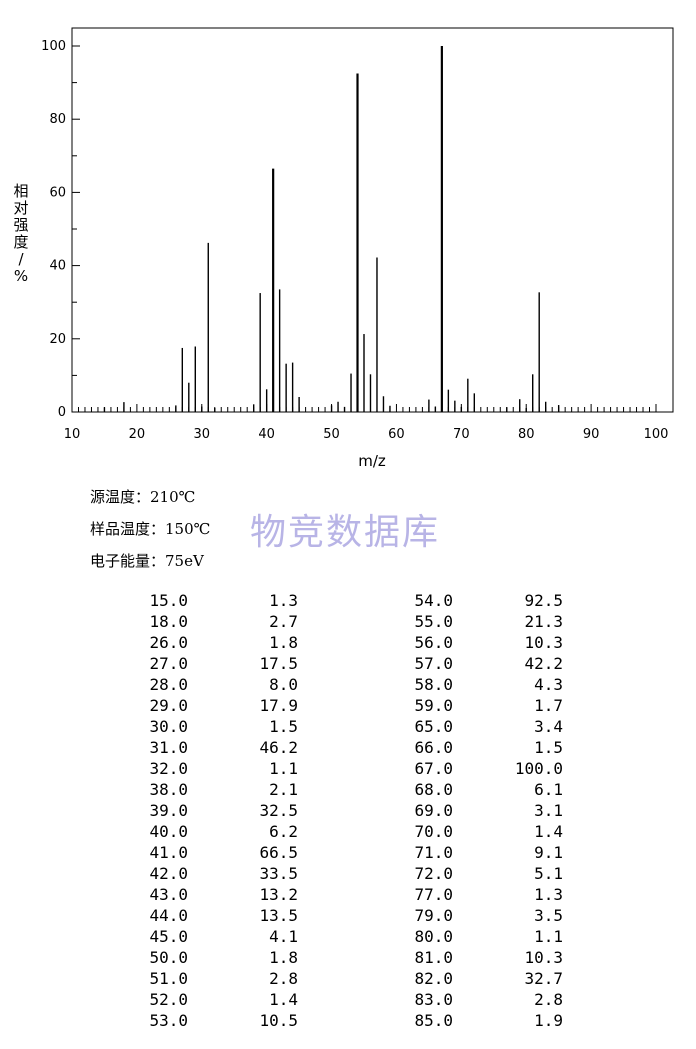 This screenshot has height=1049, width=696. Describe the element at coordinates (72, 434) in the screenshot. I see `x-tick-label: 10` at that location.